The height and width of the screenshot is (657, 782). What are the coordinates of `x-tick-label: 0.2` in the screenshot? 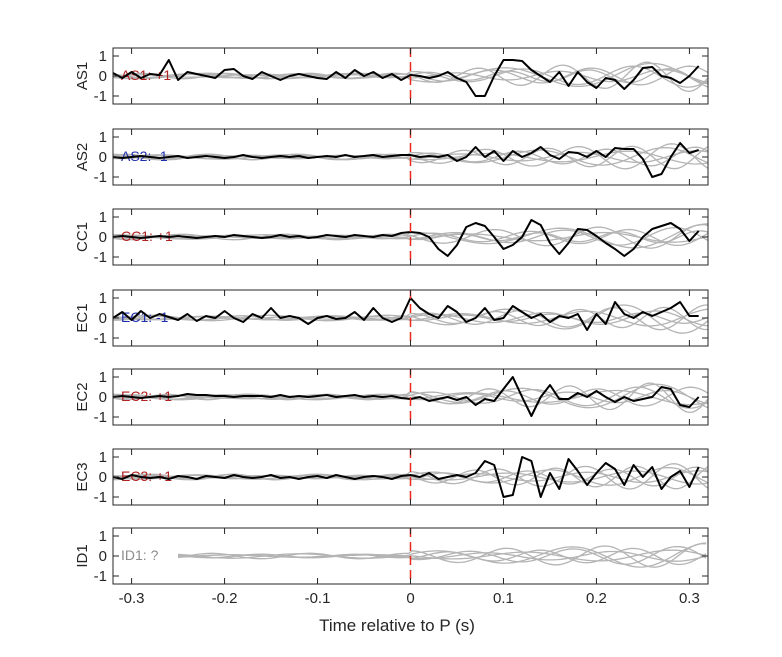 It's located at (596, 598).